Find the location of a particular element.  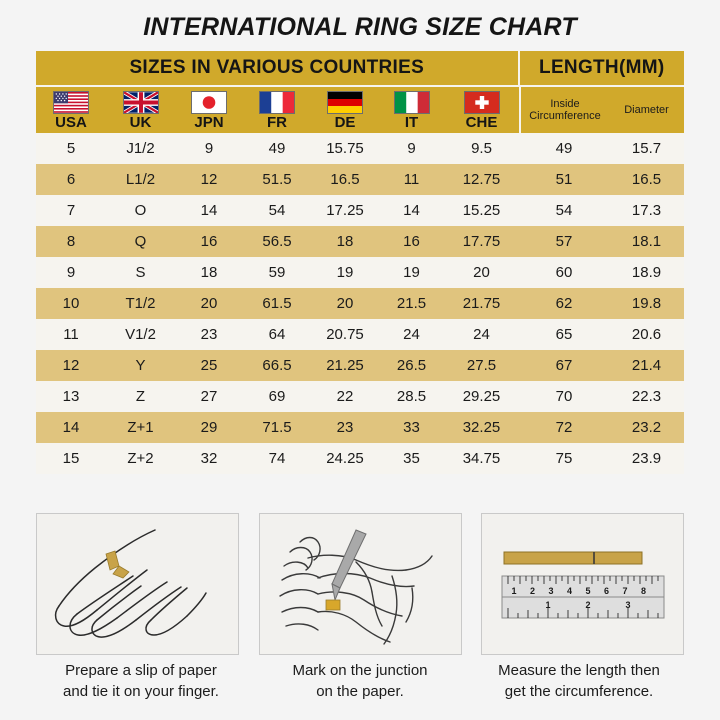

caption-step-1-line2: and tie it on your finger. is located at coordinates (141, 691).